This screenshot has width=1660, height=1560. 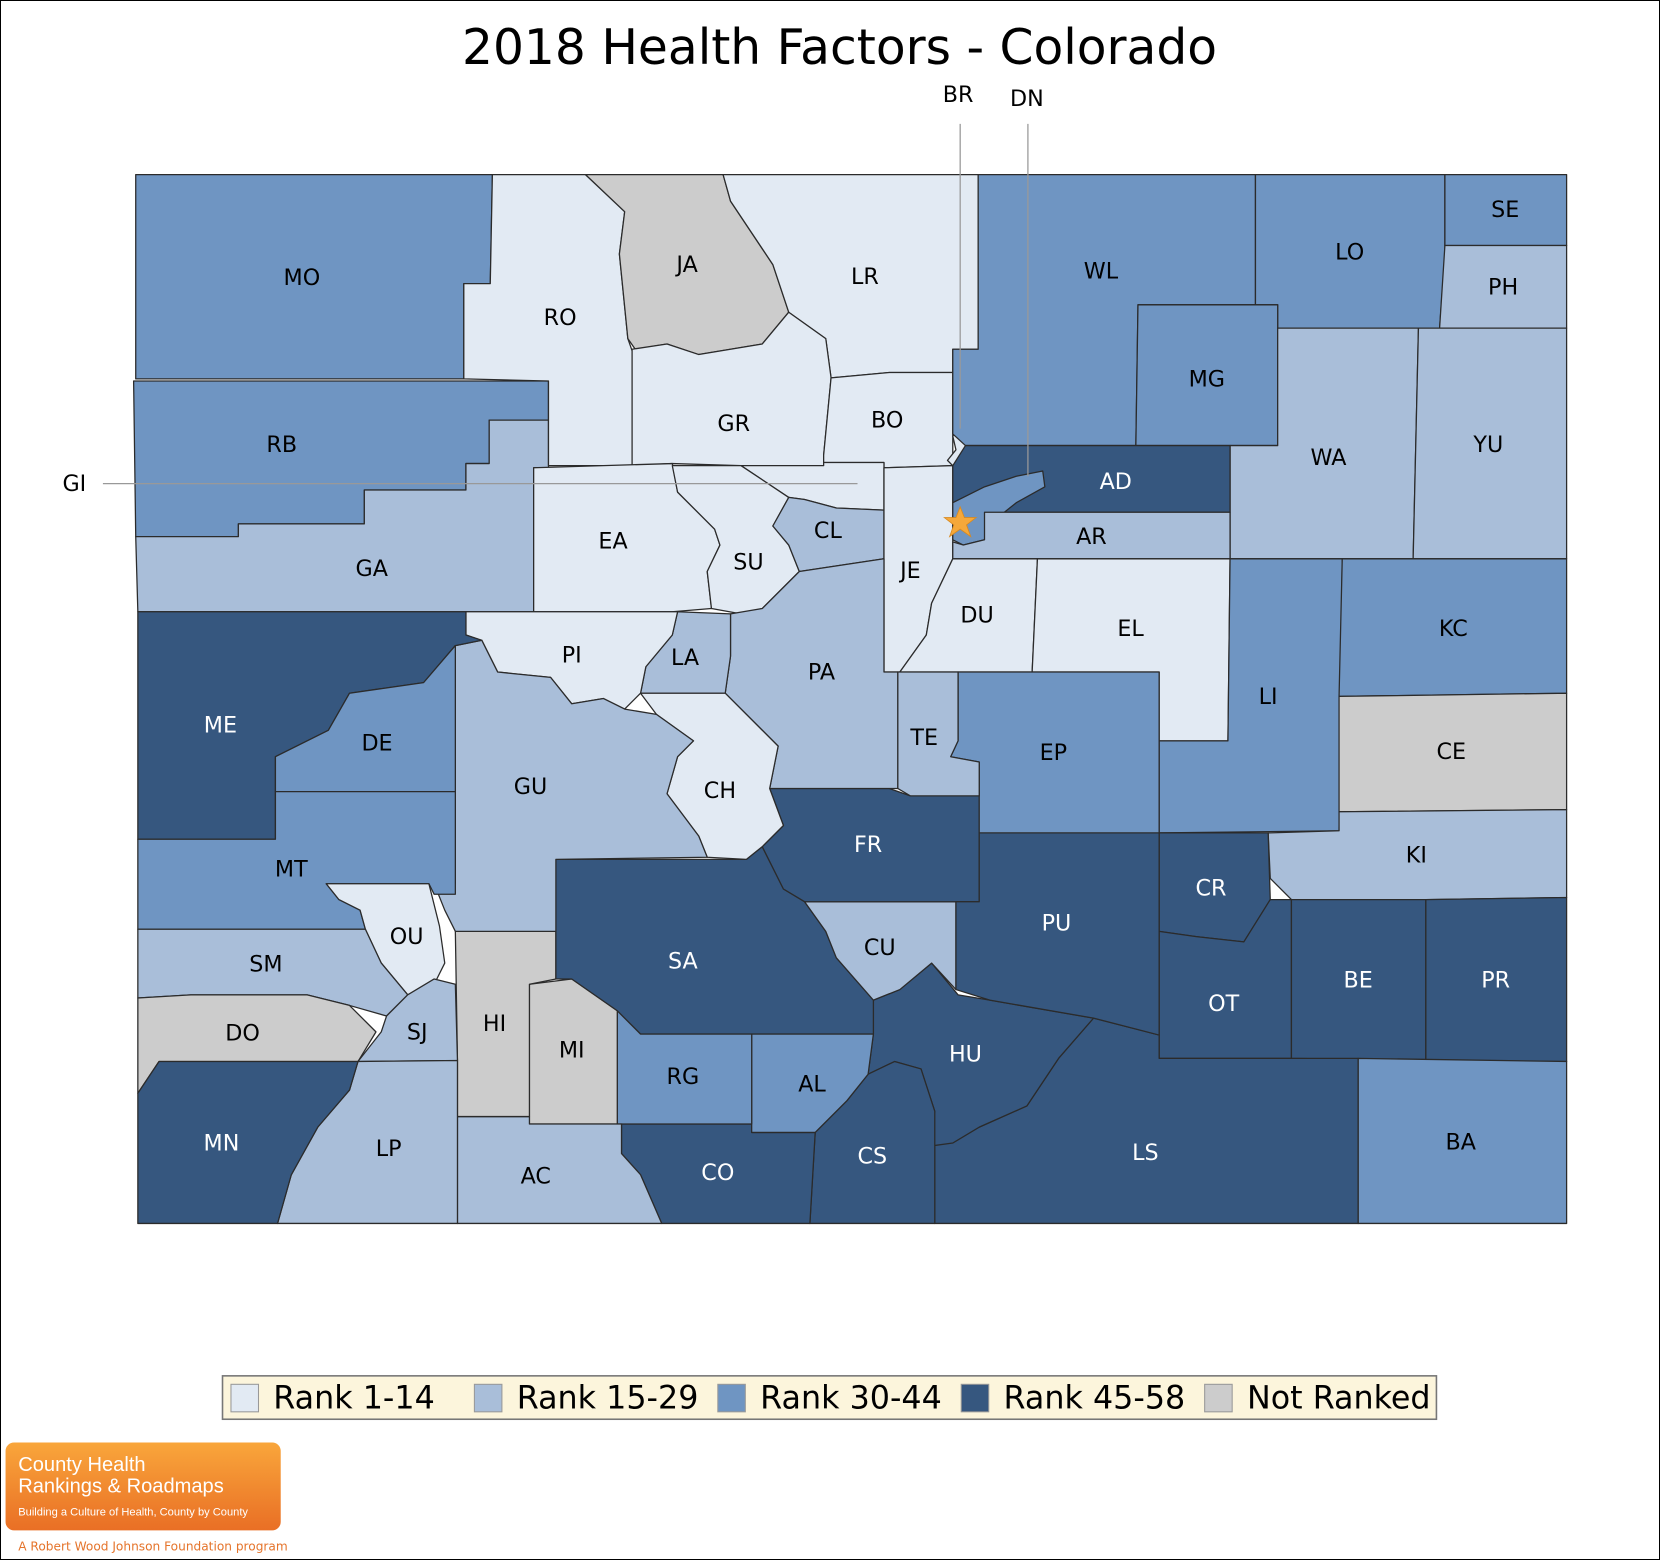 I want to click on county-label-co: CO, so click(x=717, y=1173).